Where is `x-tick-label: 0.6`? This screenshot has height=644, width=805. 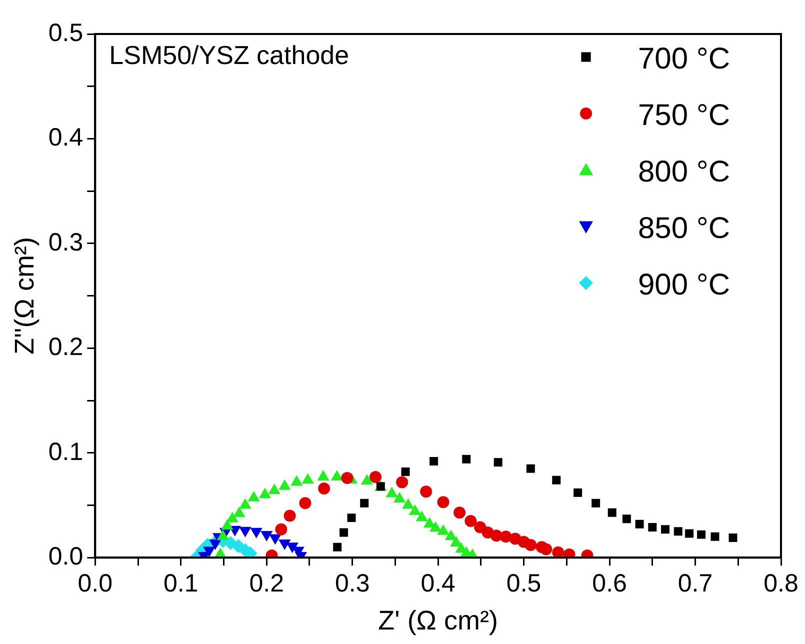 x-tick-label: 0.6 is located at coordinates (609, 583).